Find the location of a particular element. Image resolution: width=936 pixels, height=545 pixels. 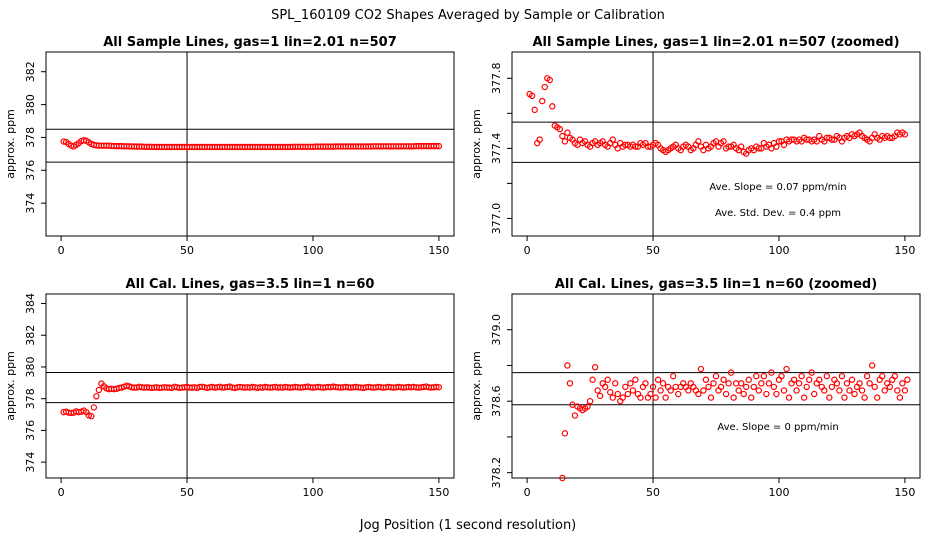

x-tick-label: 50 is located at coordinates (653, 250).